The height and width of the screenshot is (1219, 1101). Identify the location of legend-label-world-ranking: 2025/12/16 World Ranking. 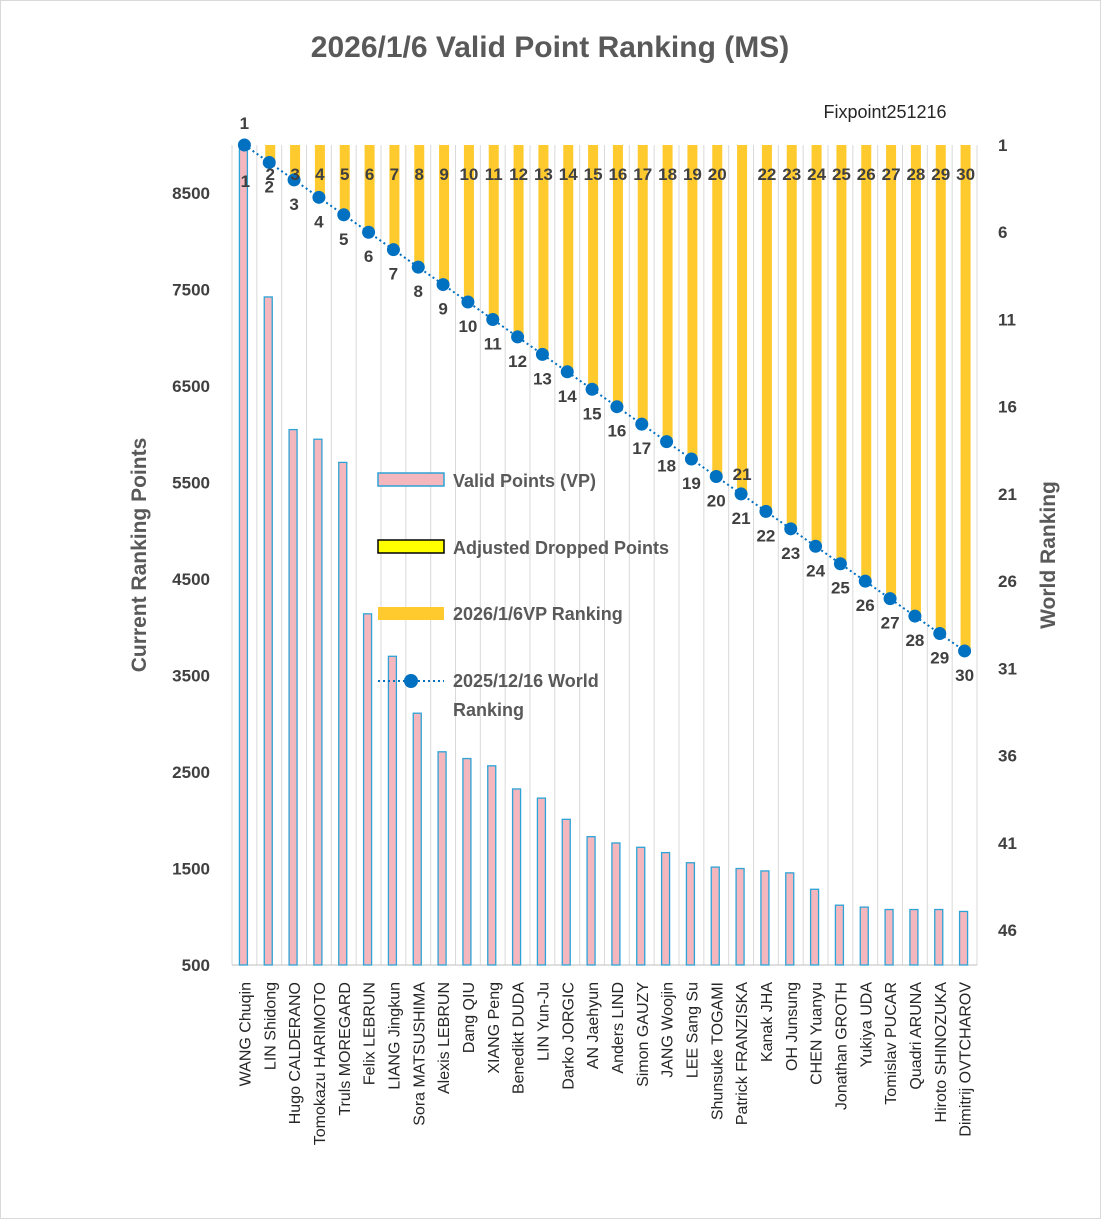
(526, 695).